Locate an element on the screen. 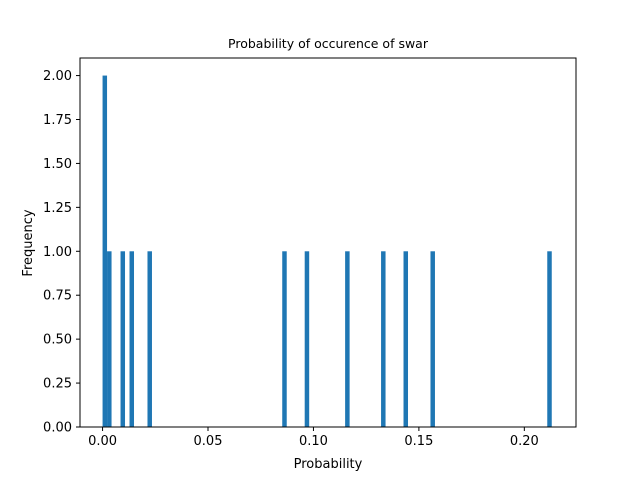 Image resolution: width=640 pixels, height=480 pixels. y-tick-label-0: 0.00 is located at coordinates (57, 428).